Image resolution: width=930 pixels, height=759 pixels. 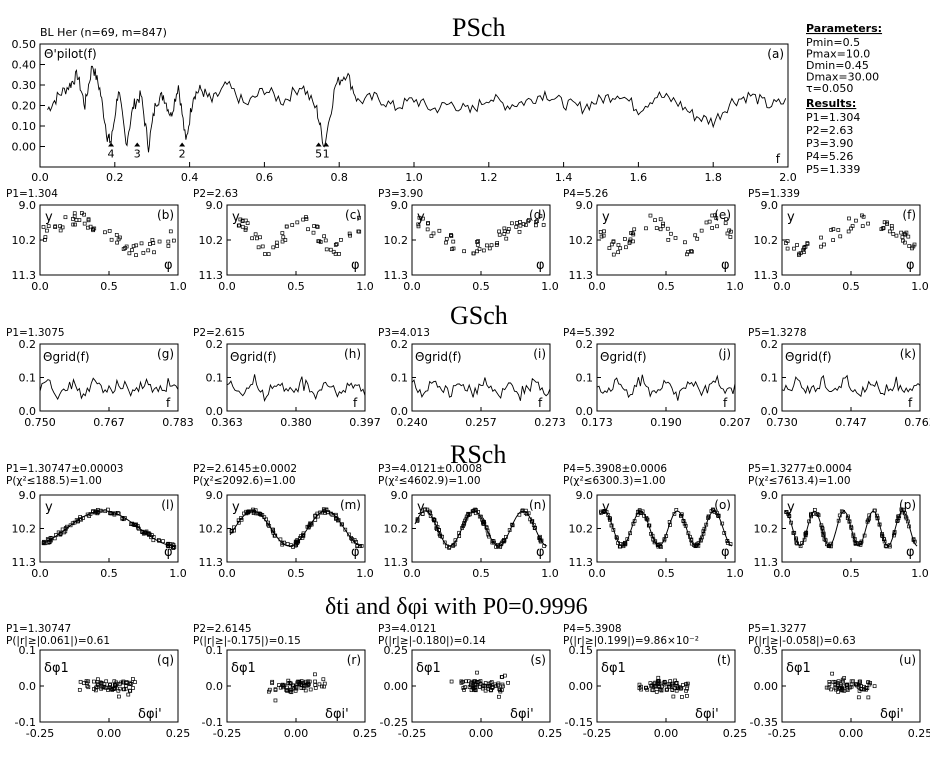 What do you see at coordinates (227, 422) in the screenshot?
I see `x-tick-label: 0.363` at bounding box center [227, 422].